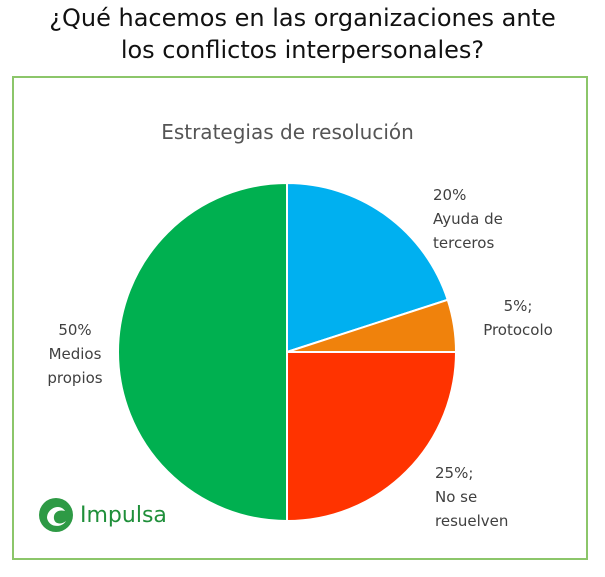 The width and height of the screenshot is (605, 577). Describe the element at coordinates (302, 50) in the screenshot. I see `header-line-2: los conflictos interpersonales?` at that location.